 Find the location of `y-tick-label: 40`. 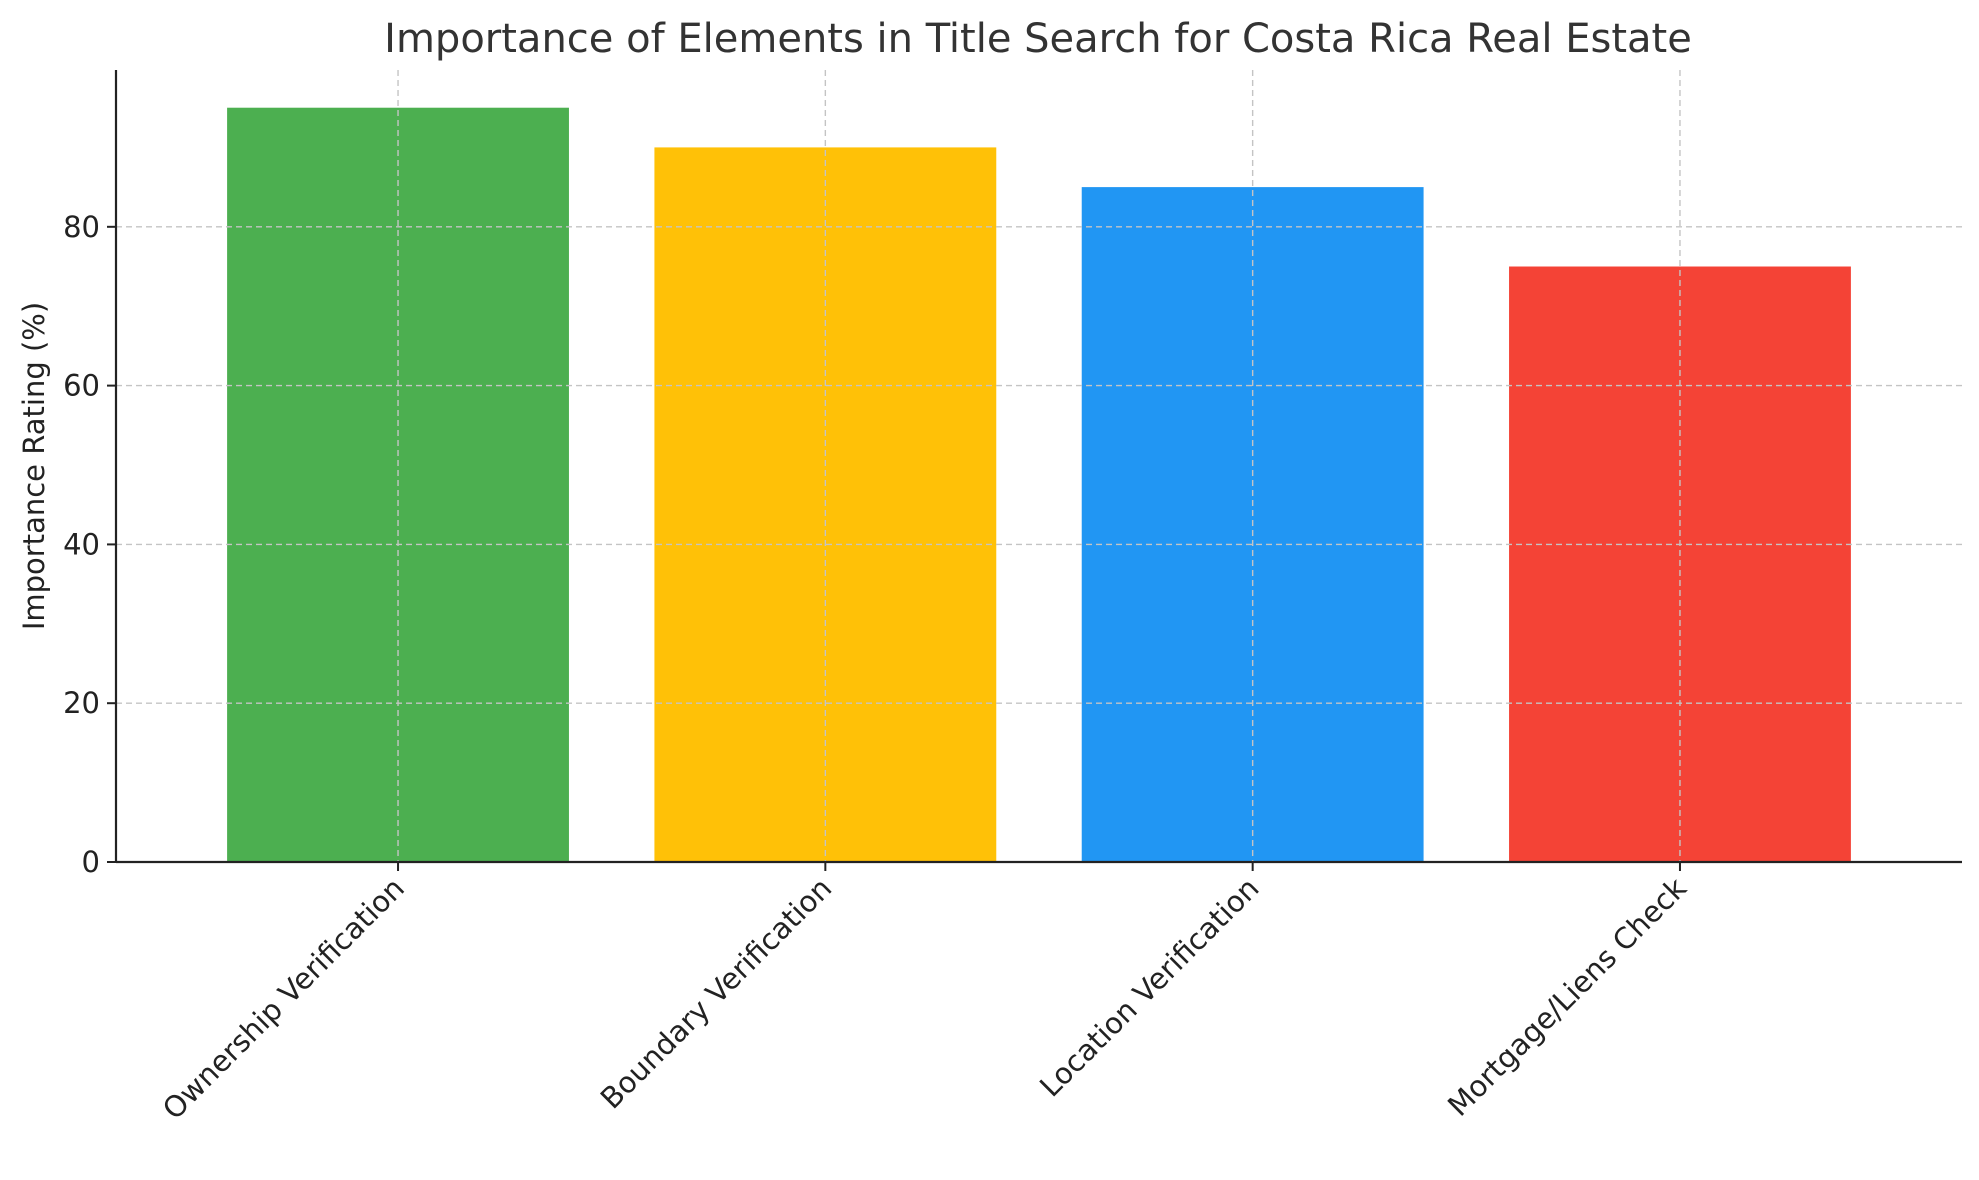

y-tick-label: 40 is located at coordinates (81, 544).